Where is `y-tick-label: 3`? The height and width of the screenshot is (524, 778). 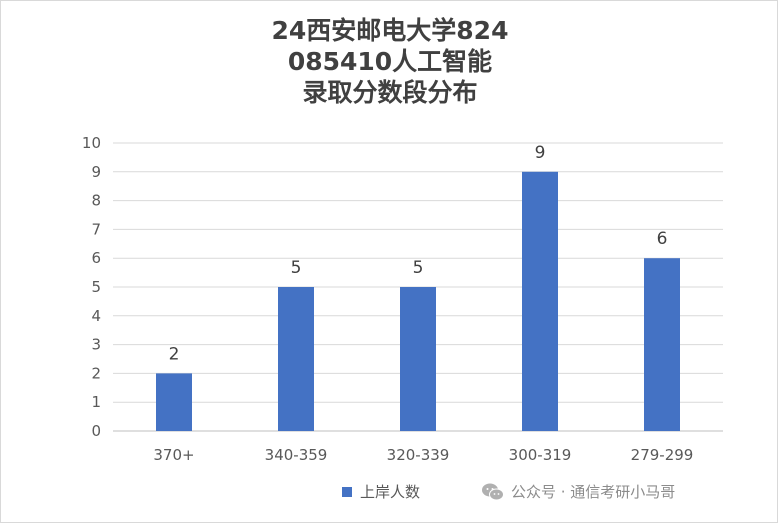 y-tick-label: 3 is located at coordinates (96, 345).